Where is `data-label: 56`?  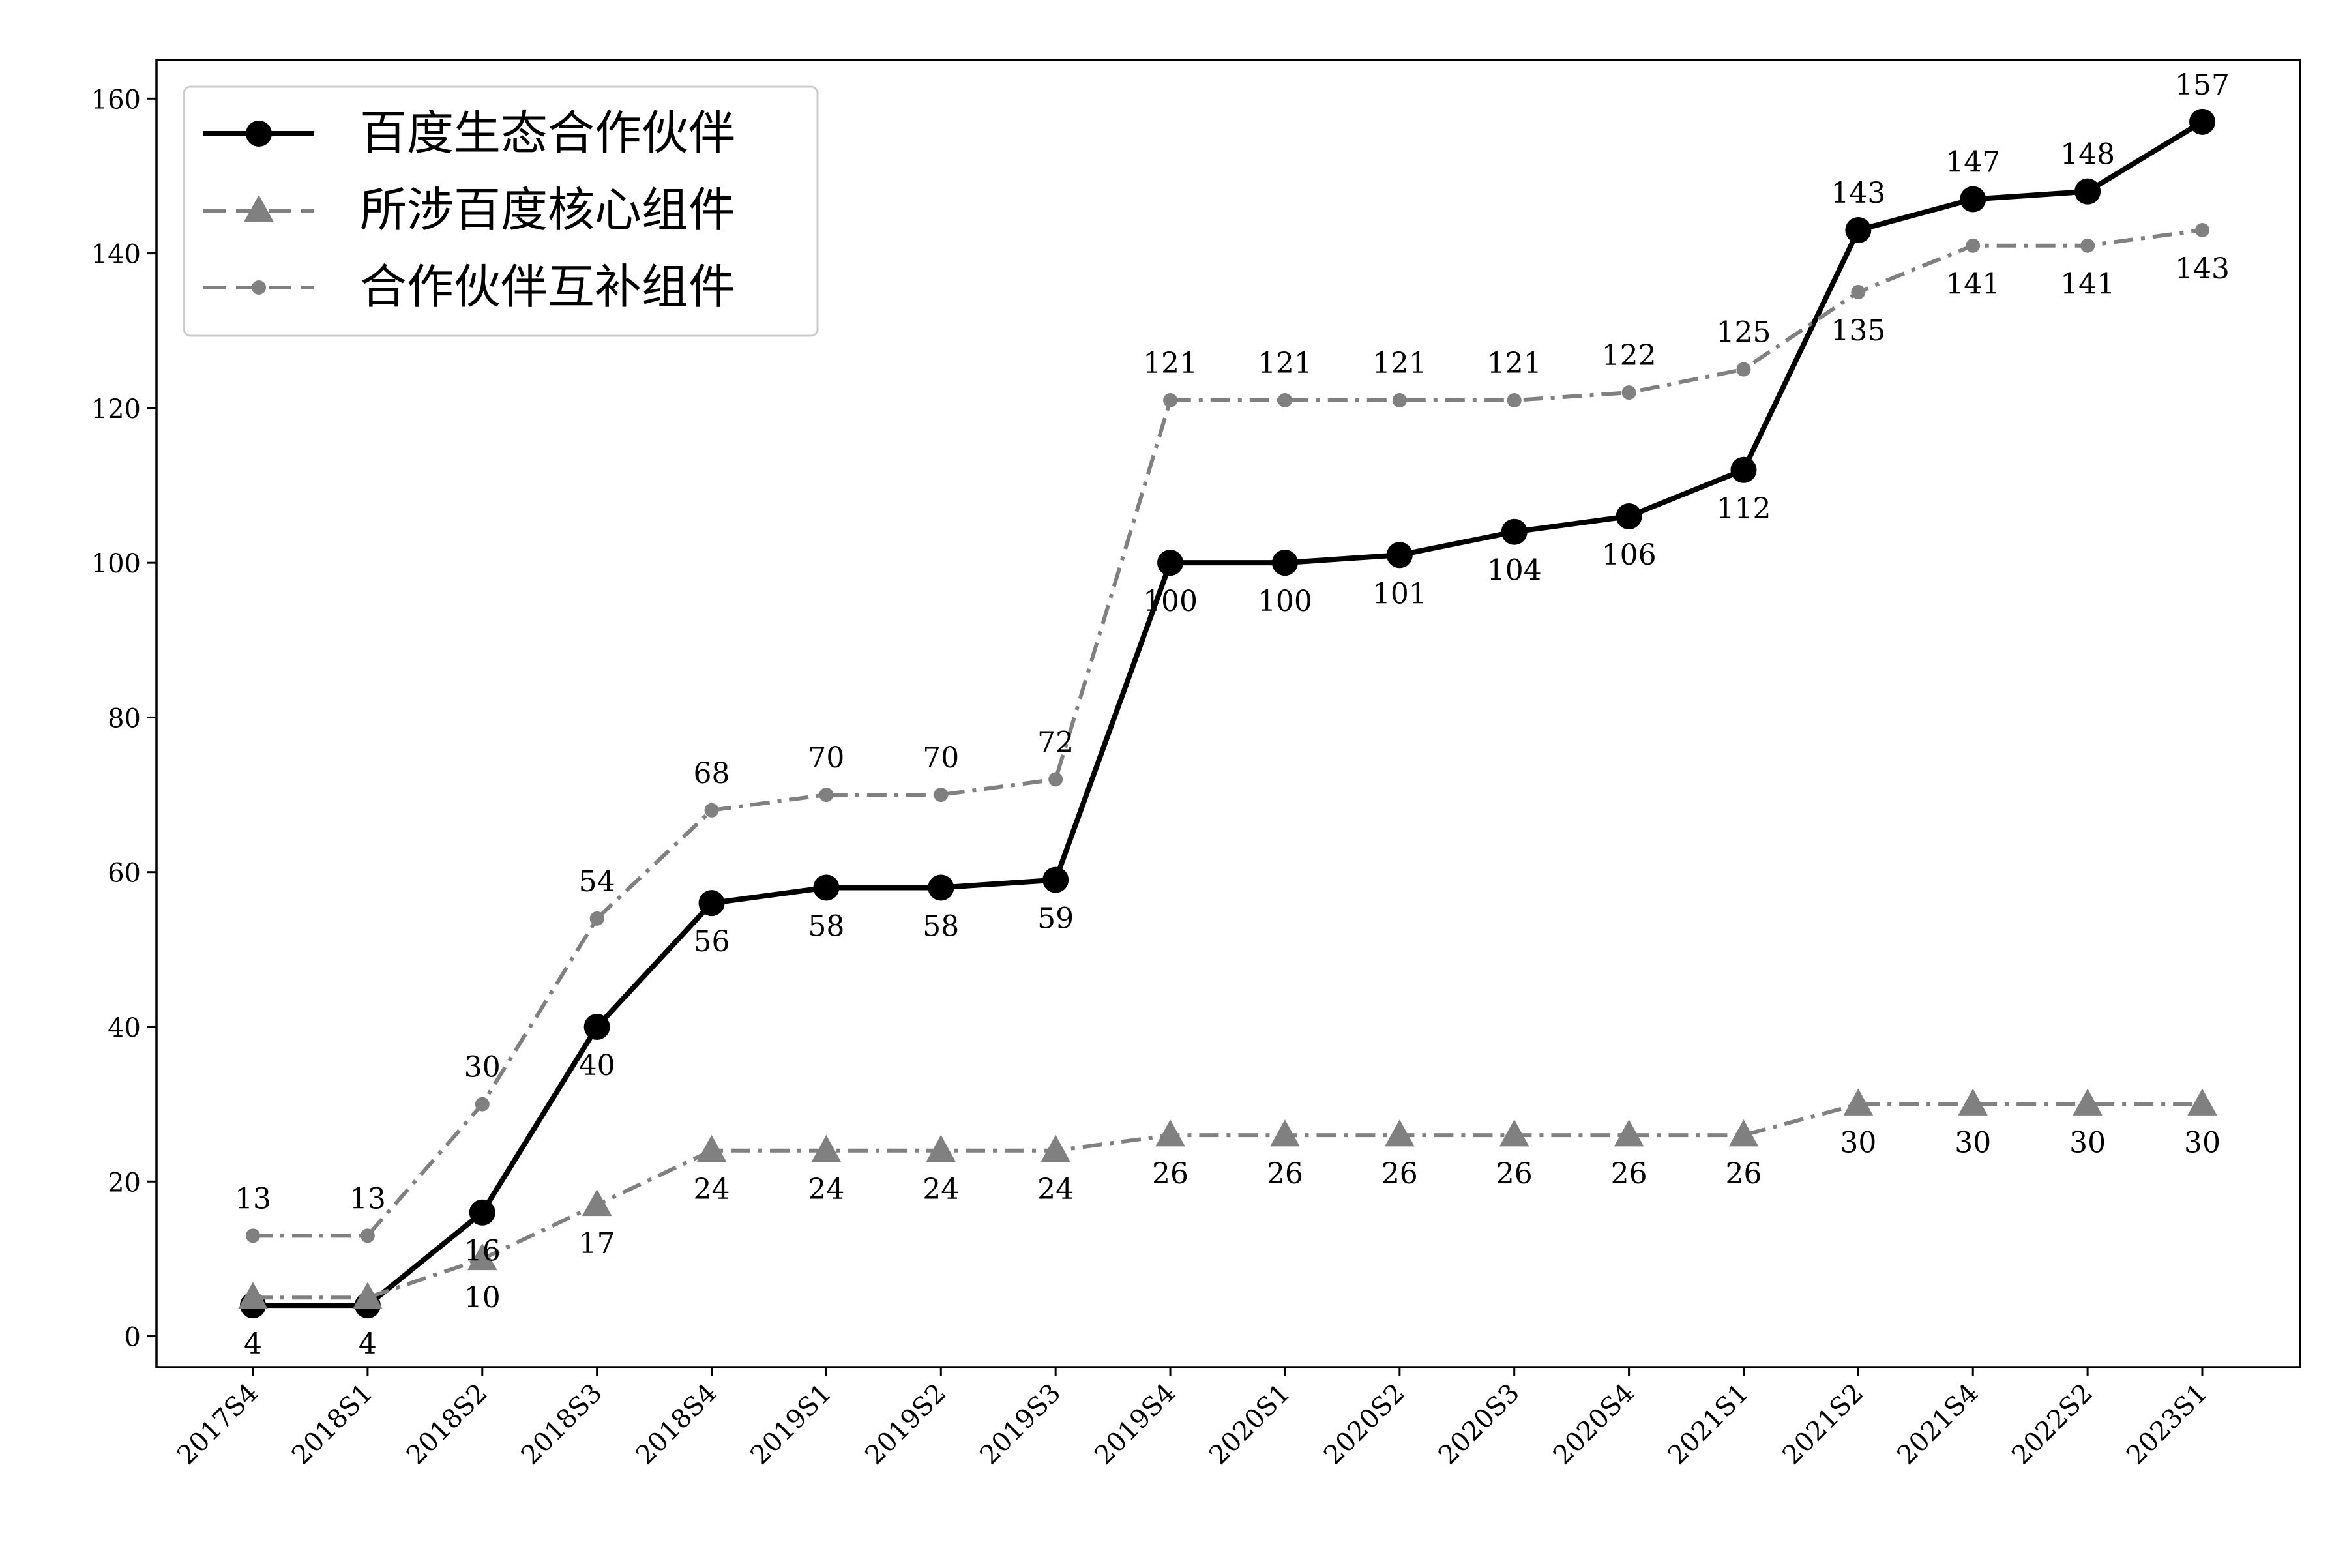 data-label: 56 is located at coordinates (712, 942).